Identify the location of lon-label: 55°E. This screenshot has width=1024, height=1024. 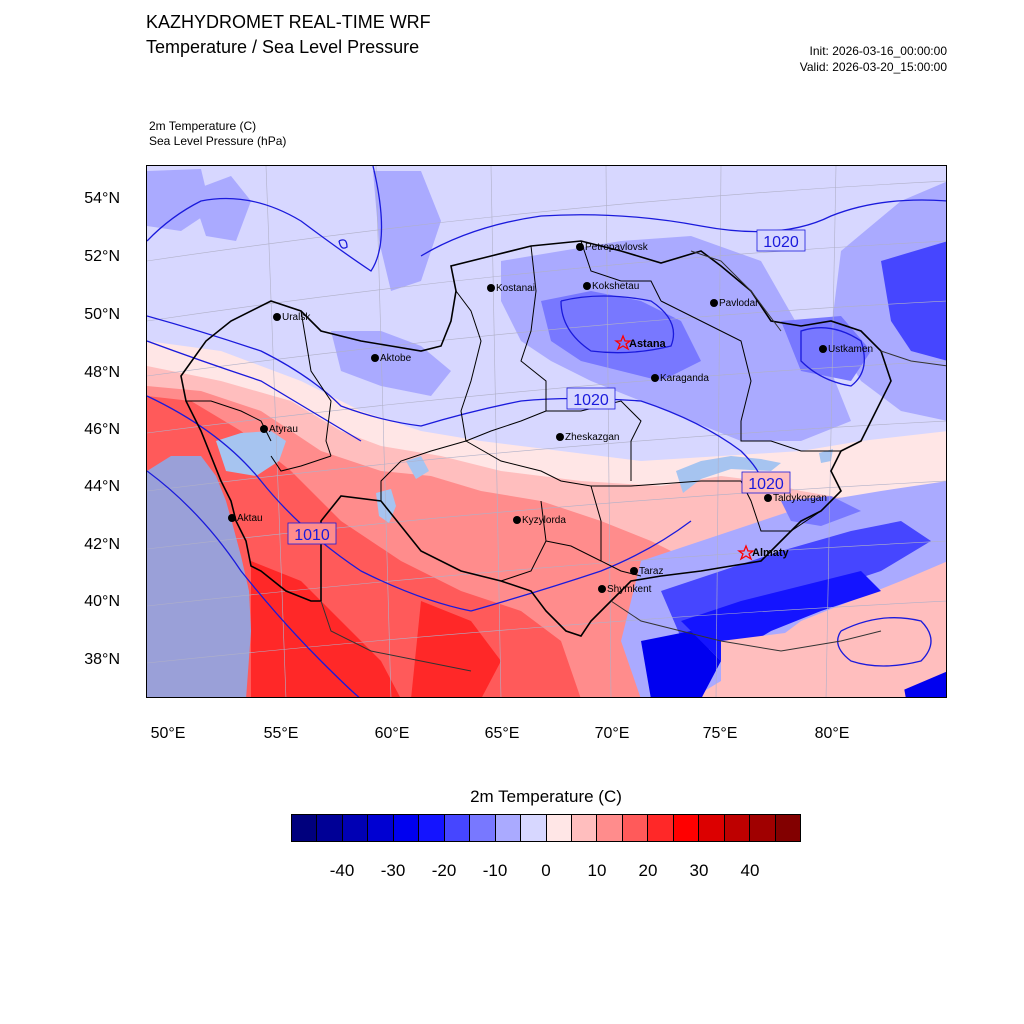
(281, 733).